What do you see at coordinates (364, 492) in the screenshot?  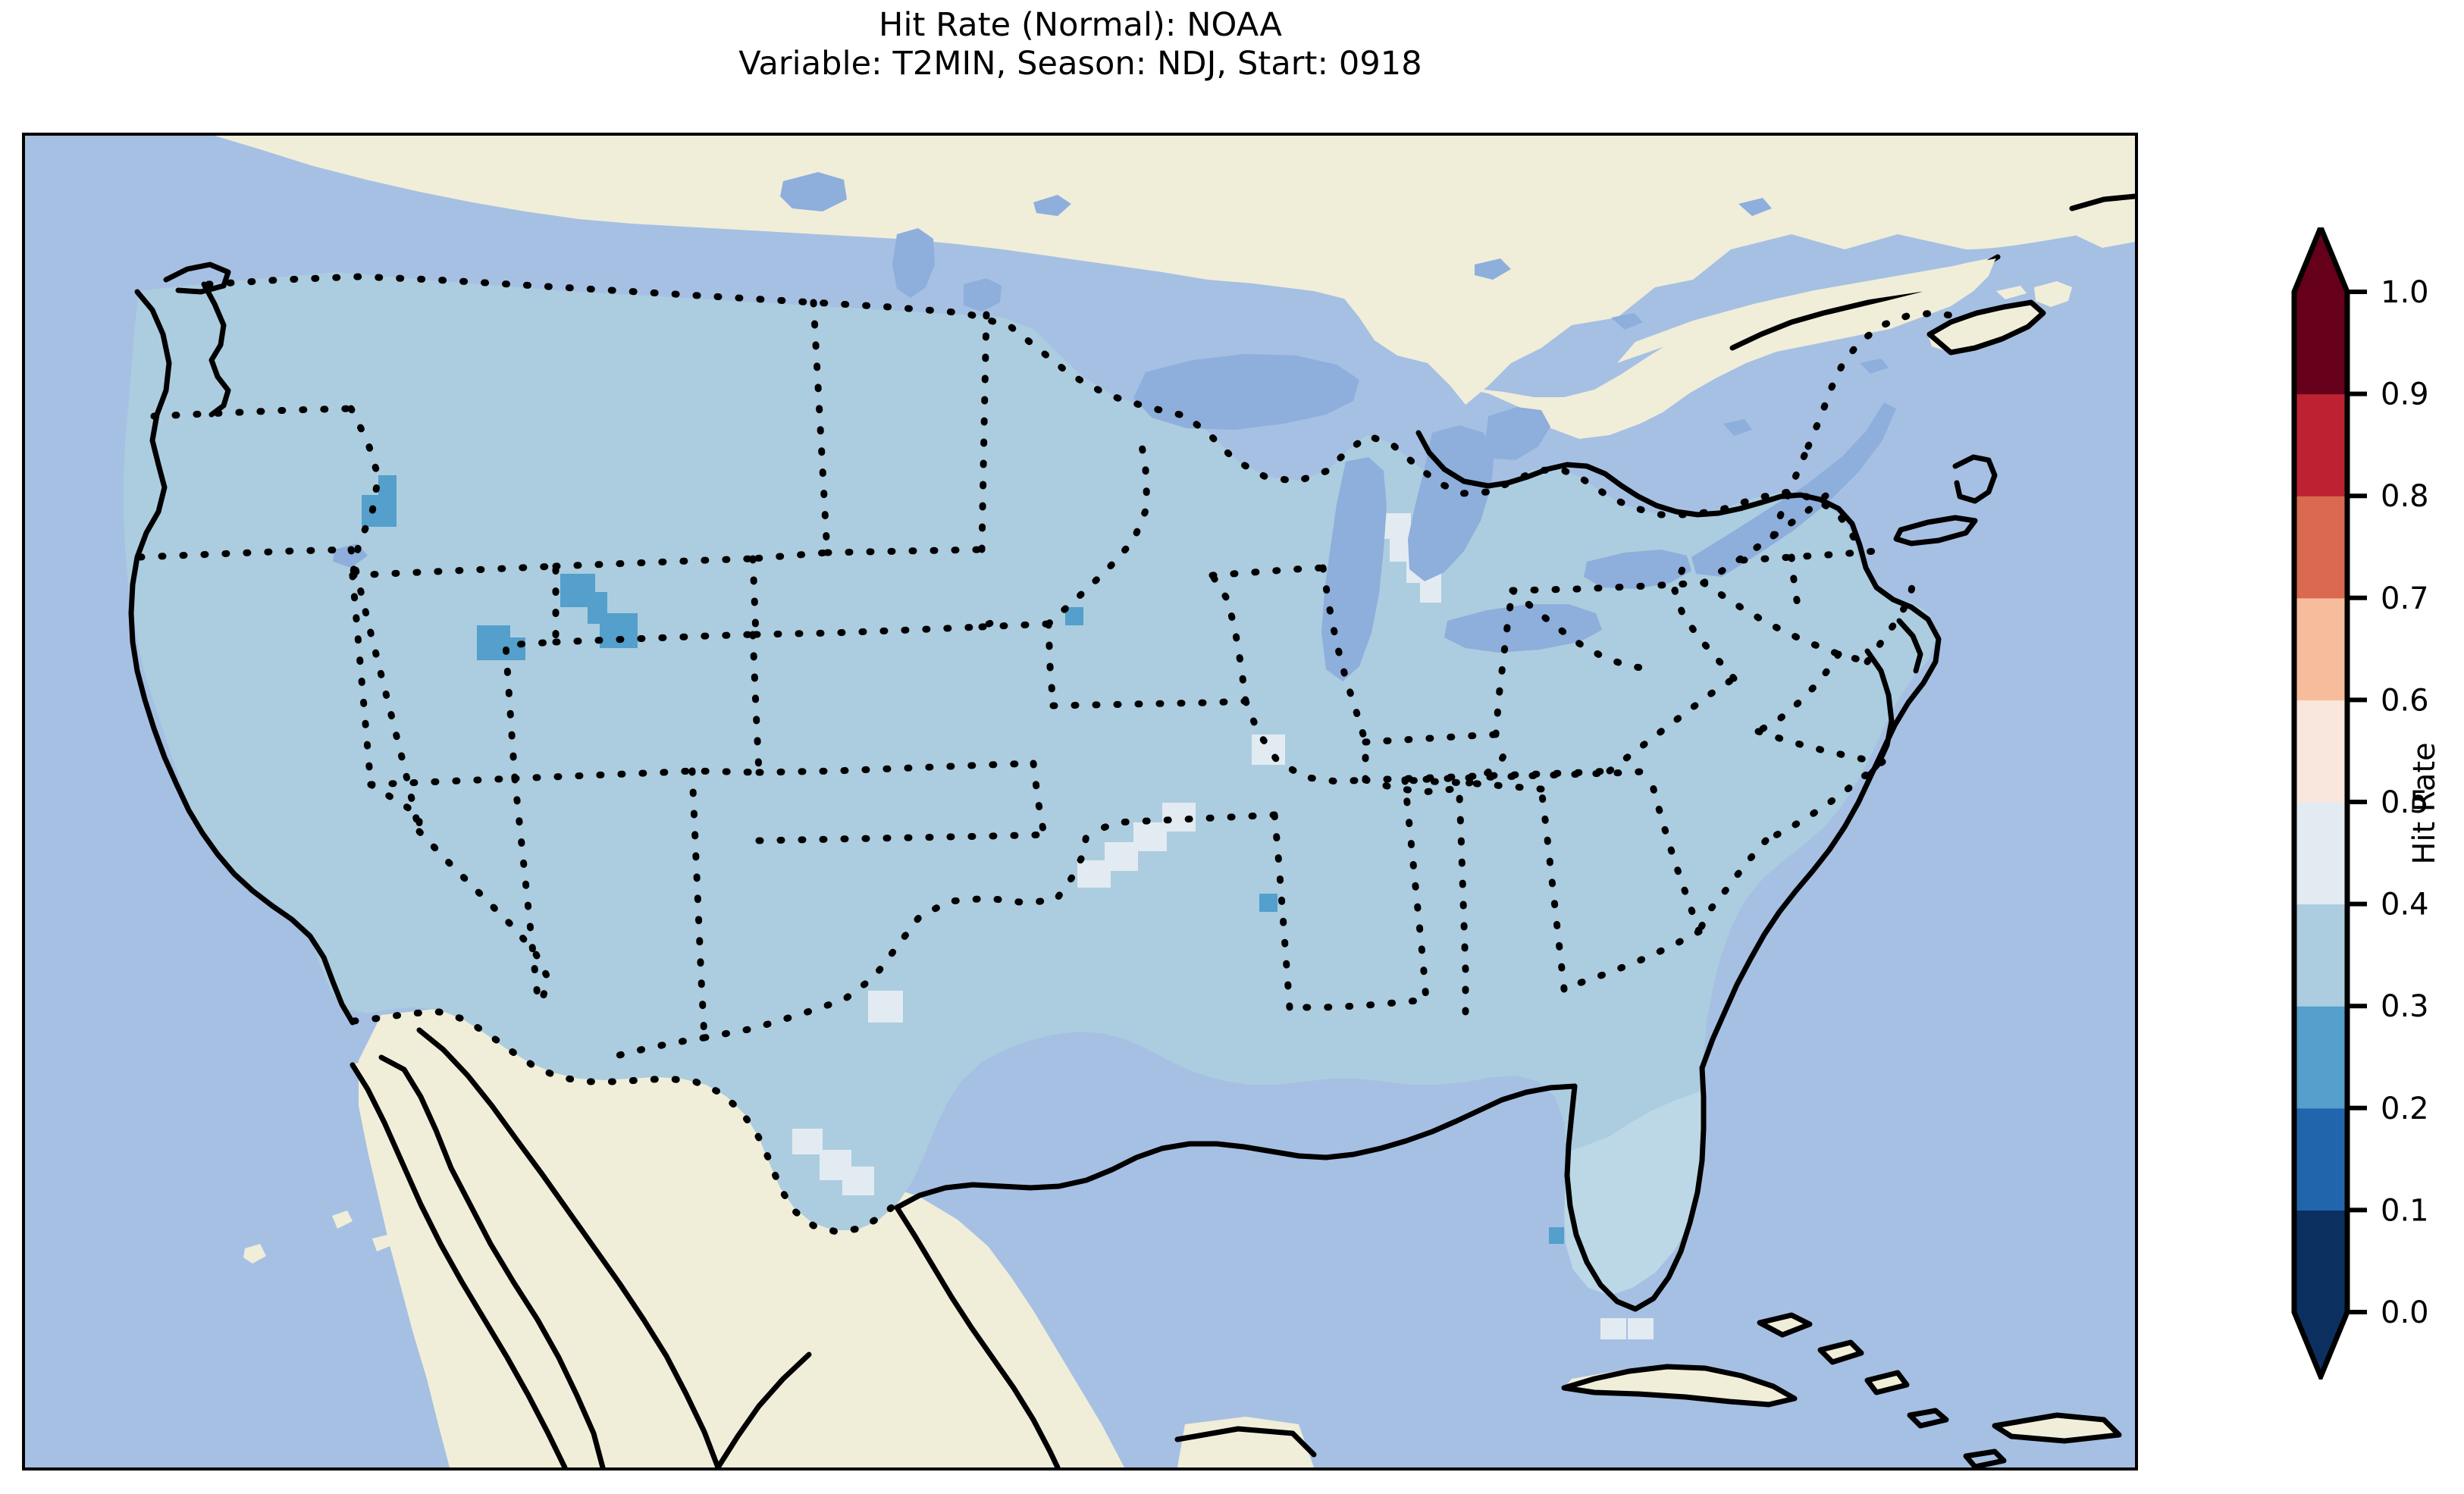 I see `border-id-mt` at bounding box center [364, 492].